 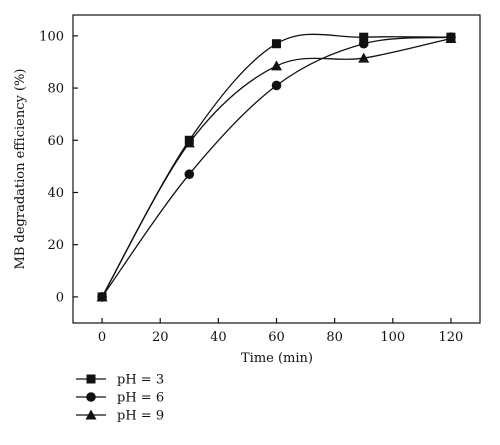 I want to click on x-tick-label: 80, so click(x=334, y=337).